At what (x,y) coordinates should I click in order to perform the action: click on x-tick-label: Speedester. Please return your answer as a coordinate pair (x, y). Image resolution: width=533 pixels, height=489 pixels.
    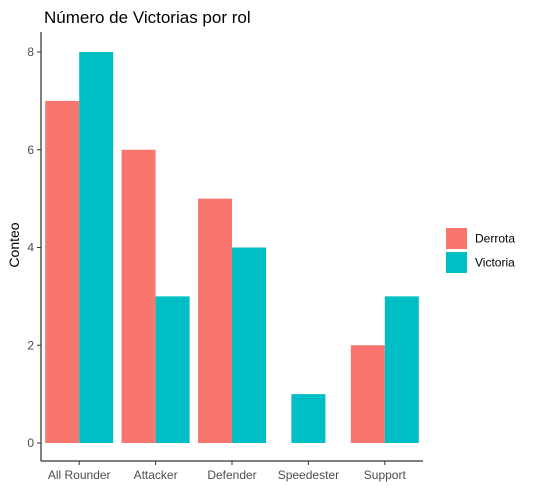
    Looking at the image, I should click on (308, 475).